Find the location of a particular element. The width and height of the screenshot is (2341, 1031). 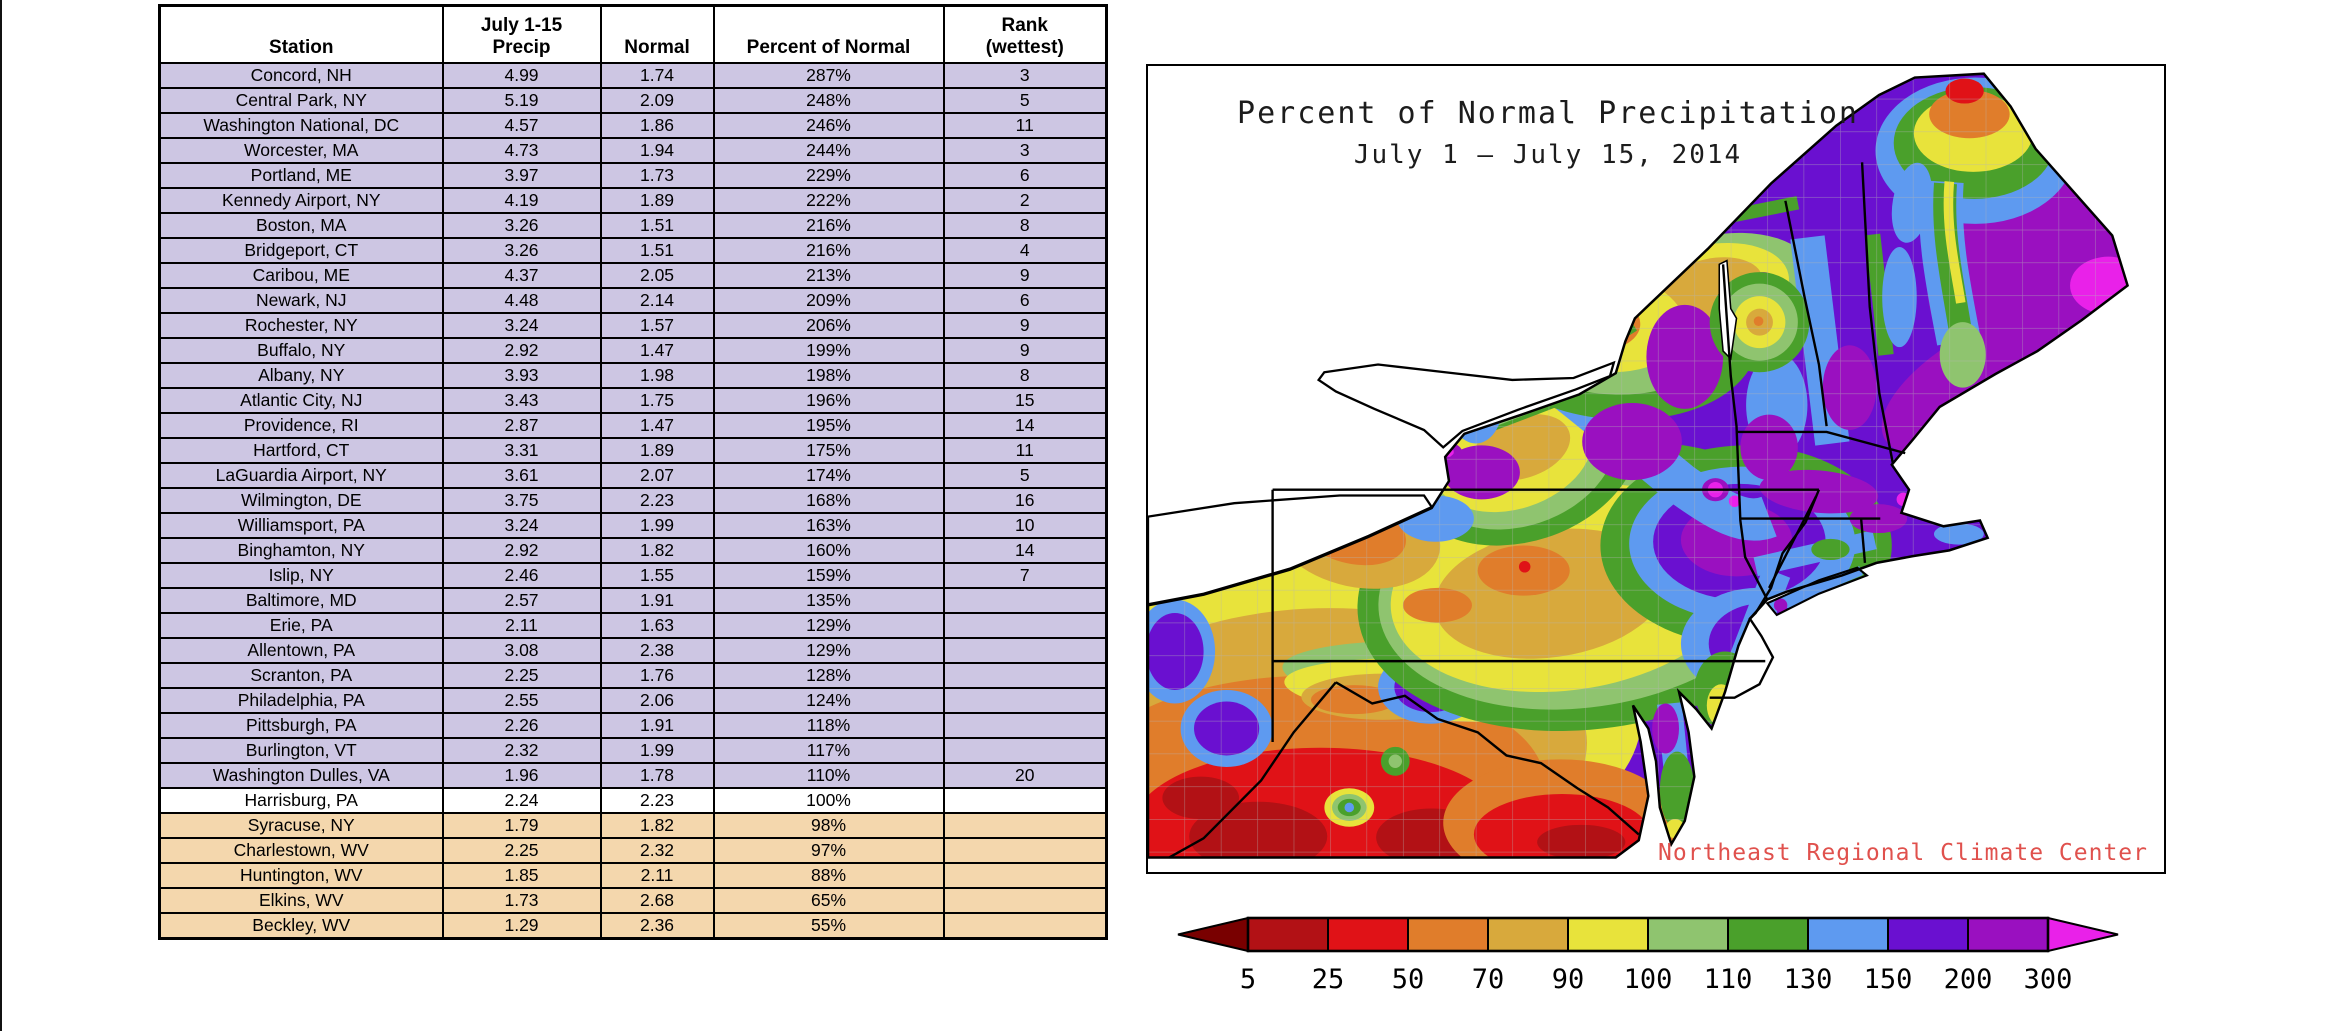

legend-tick-label: 130 is located at coordinates (1808, 979).